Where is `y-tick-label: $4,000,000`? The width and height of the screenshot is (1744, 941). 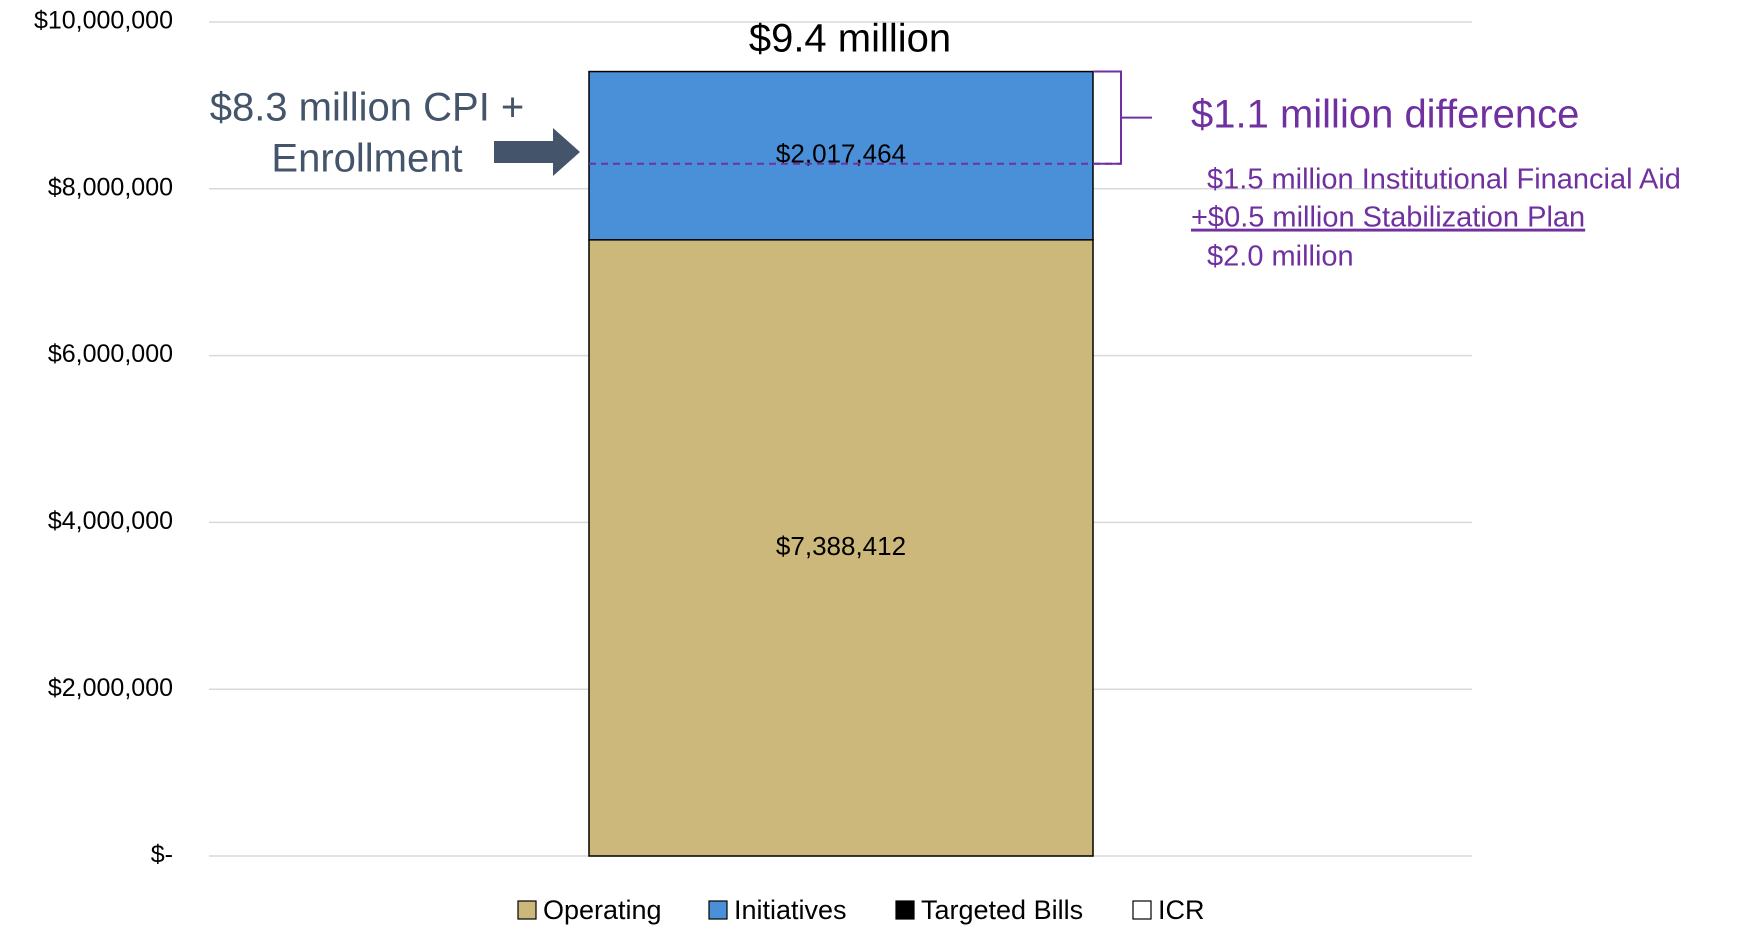 y-tick-label: $4,000,000 is located at coordinates (110, 521).